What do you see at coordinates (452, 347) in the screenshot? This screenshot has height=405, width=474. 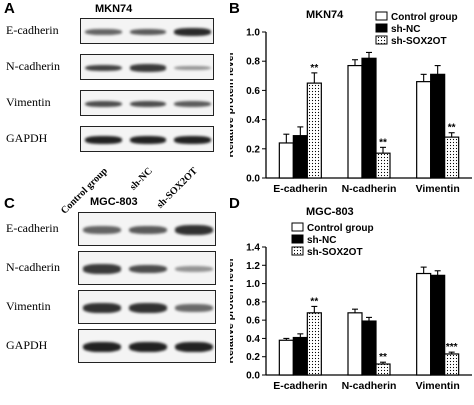 I see `significance-mark: ***` at bounding box center [452, 347].